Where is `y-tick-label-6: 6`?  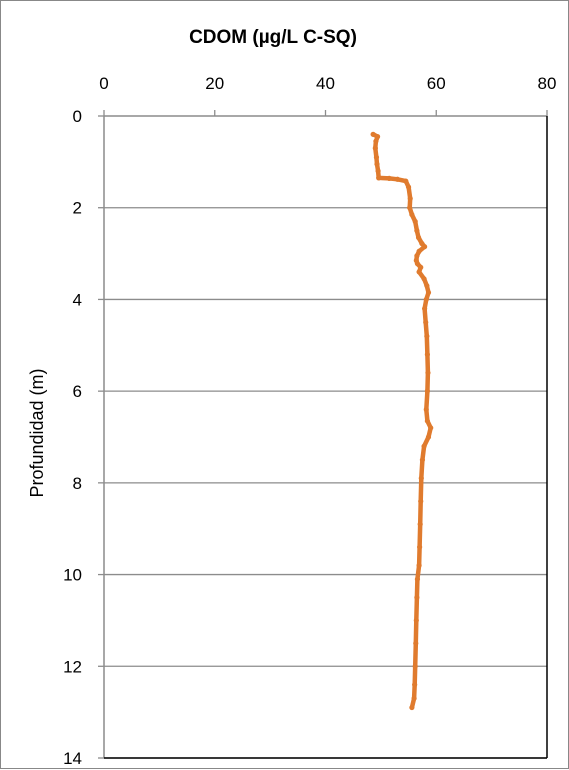
y-tick-label-6: 6 is located at coordinates (77, 391).